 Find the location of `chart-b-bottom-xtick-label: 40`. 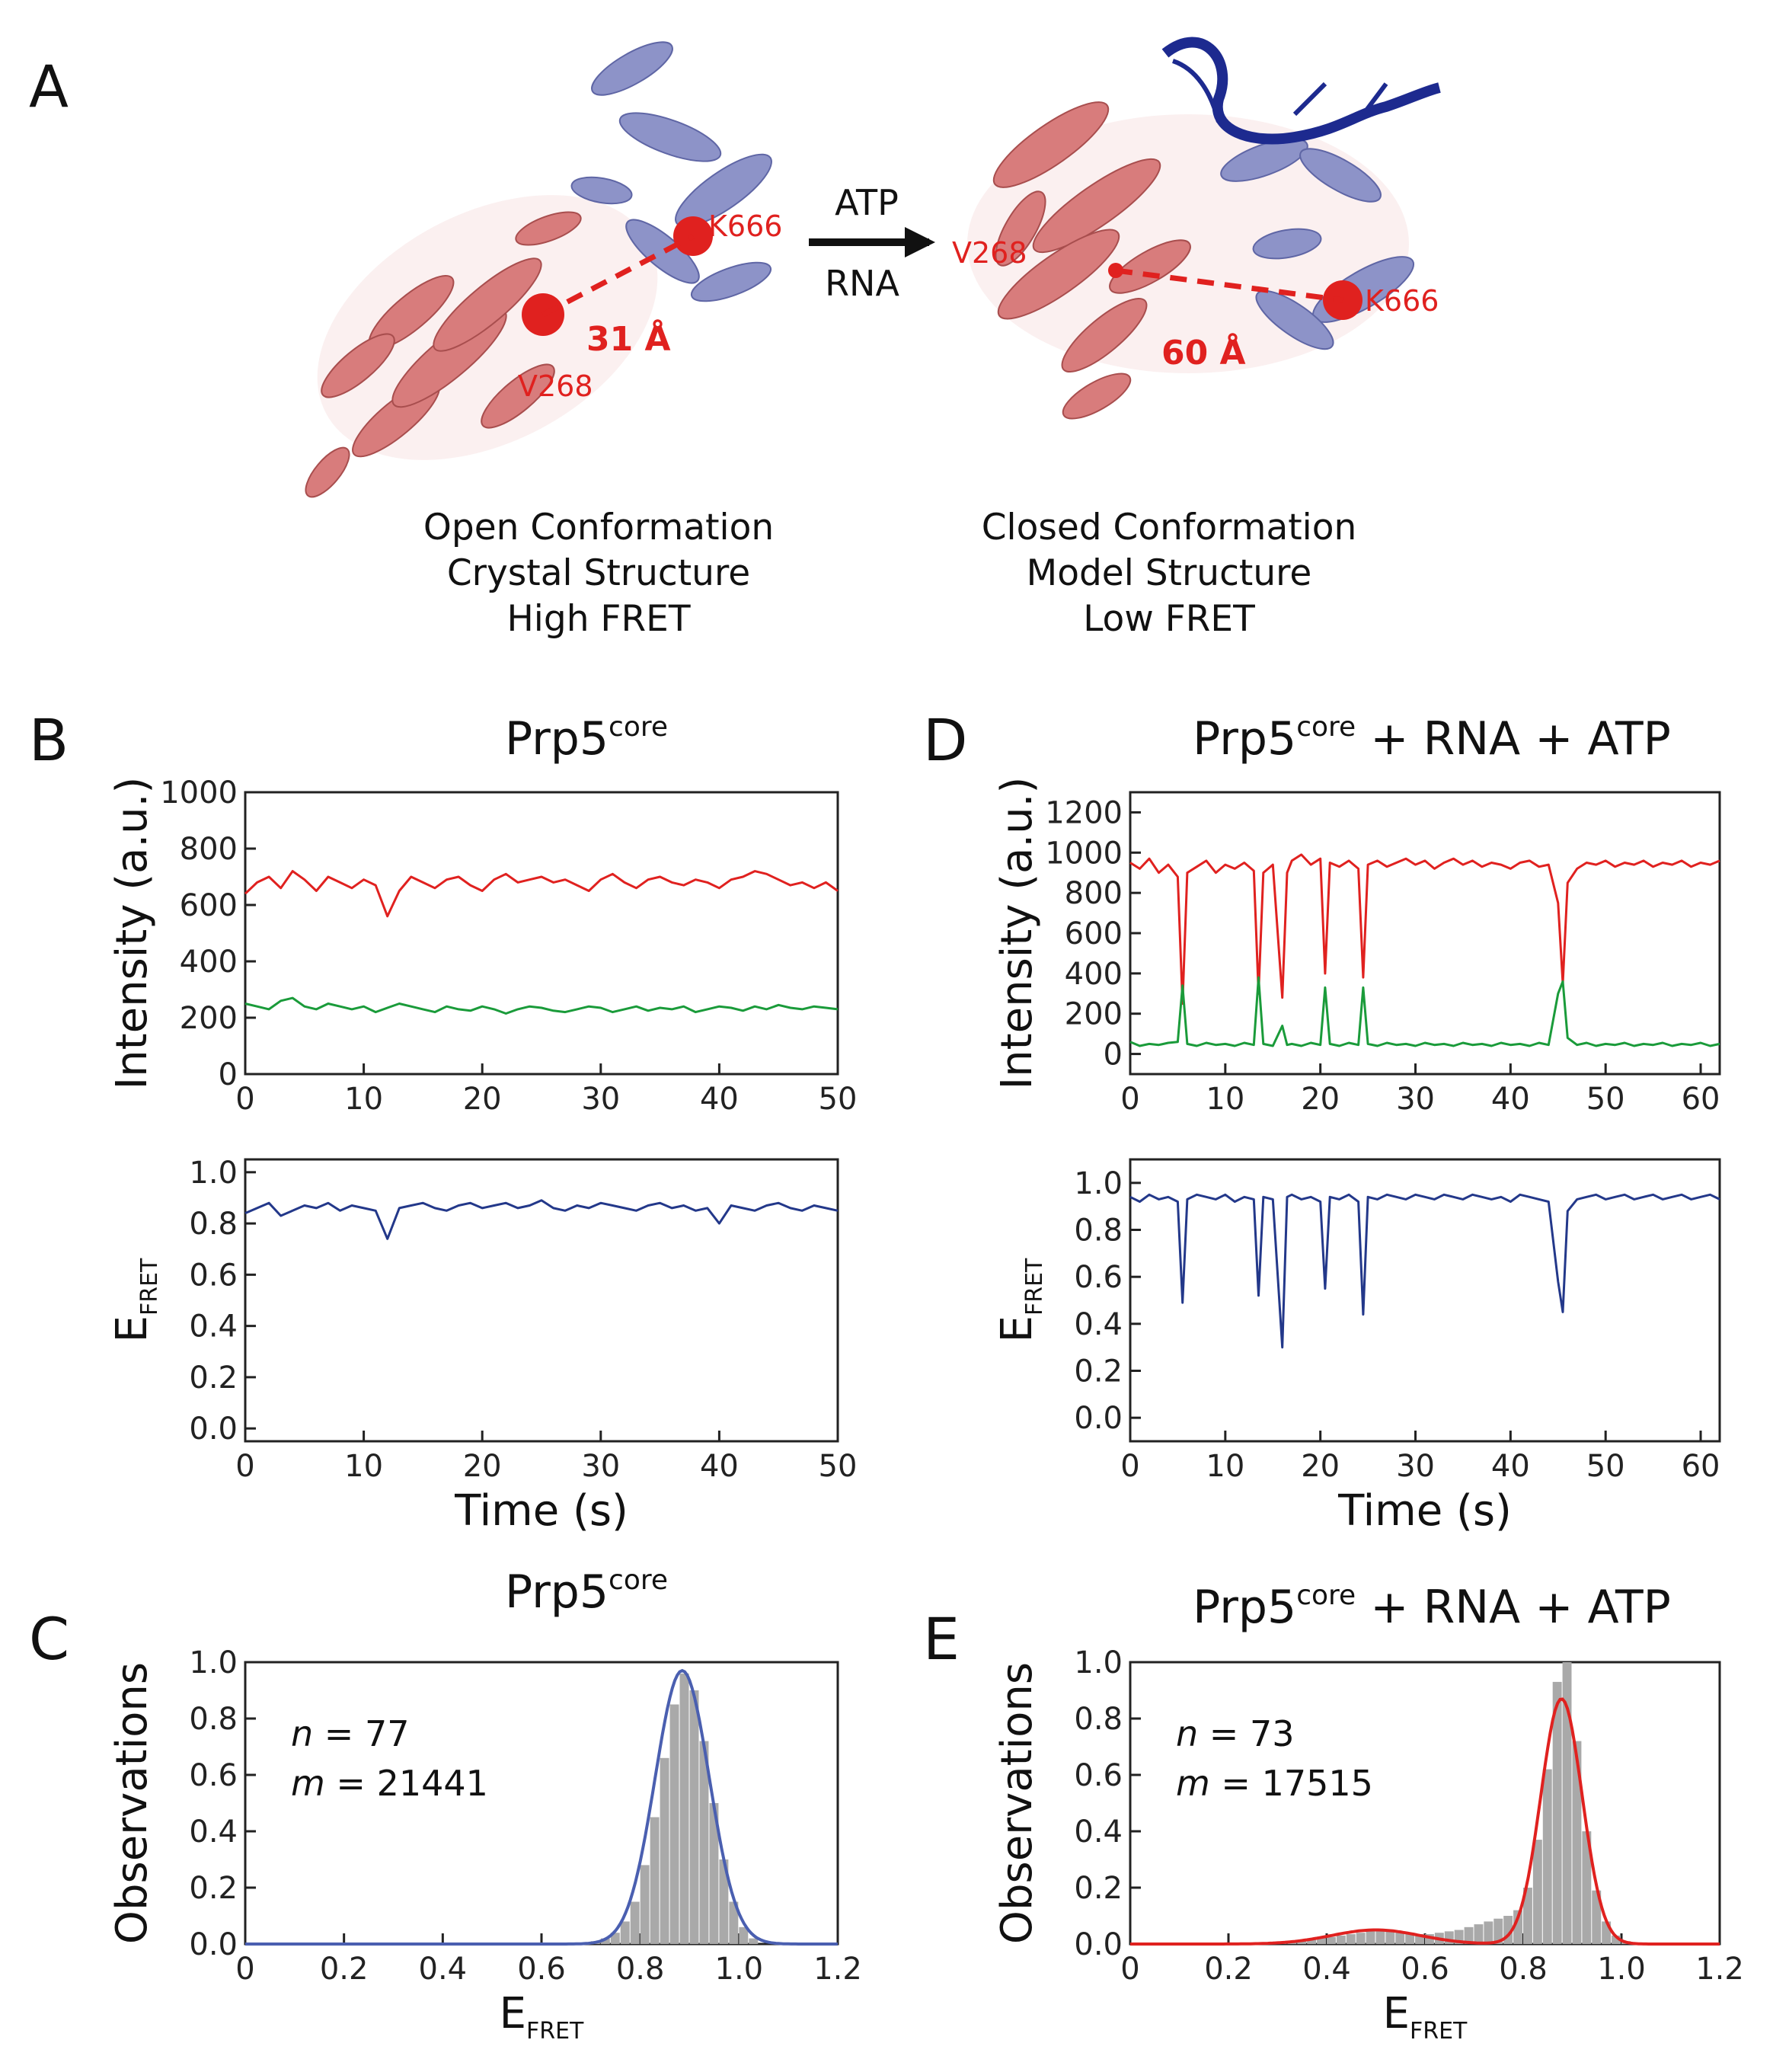

chart-b-bottom-xtick-label: 40 is located at coordinates (719, 1466).